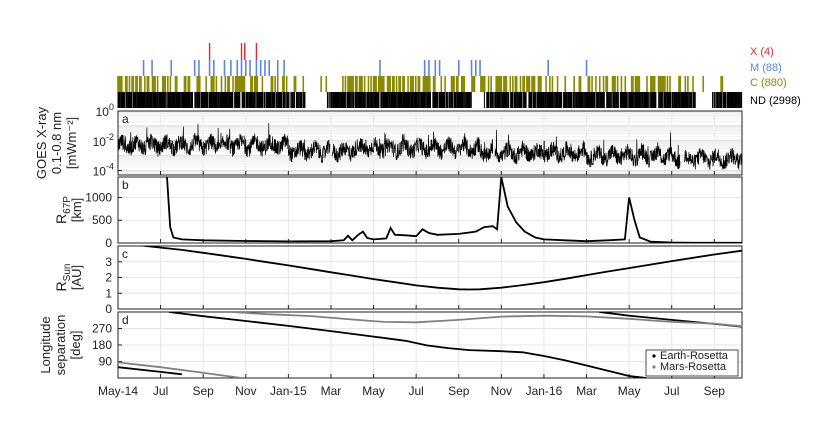  What do you see at coordinates (125, 254) in the screenshot?
I see `panel-letter: c` at bounding box center [125, 254].